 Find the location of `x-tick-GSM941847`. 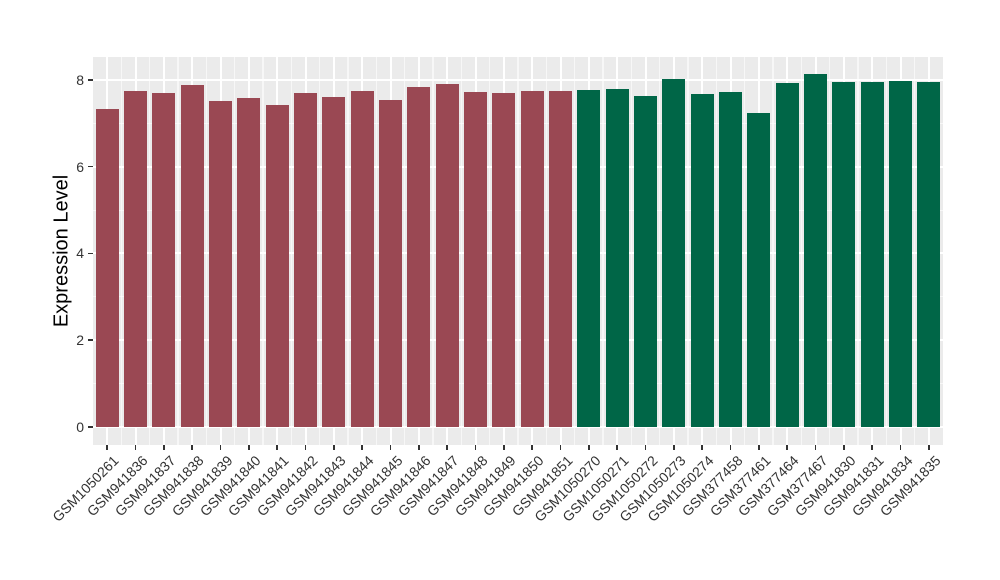

x-tick-GSM941847 is located at coordinates (447, 447).